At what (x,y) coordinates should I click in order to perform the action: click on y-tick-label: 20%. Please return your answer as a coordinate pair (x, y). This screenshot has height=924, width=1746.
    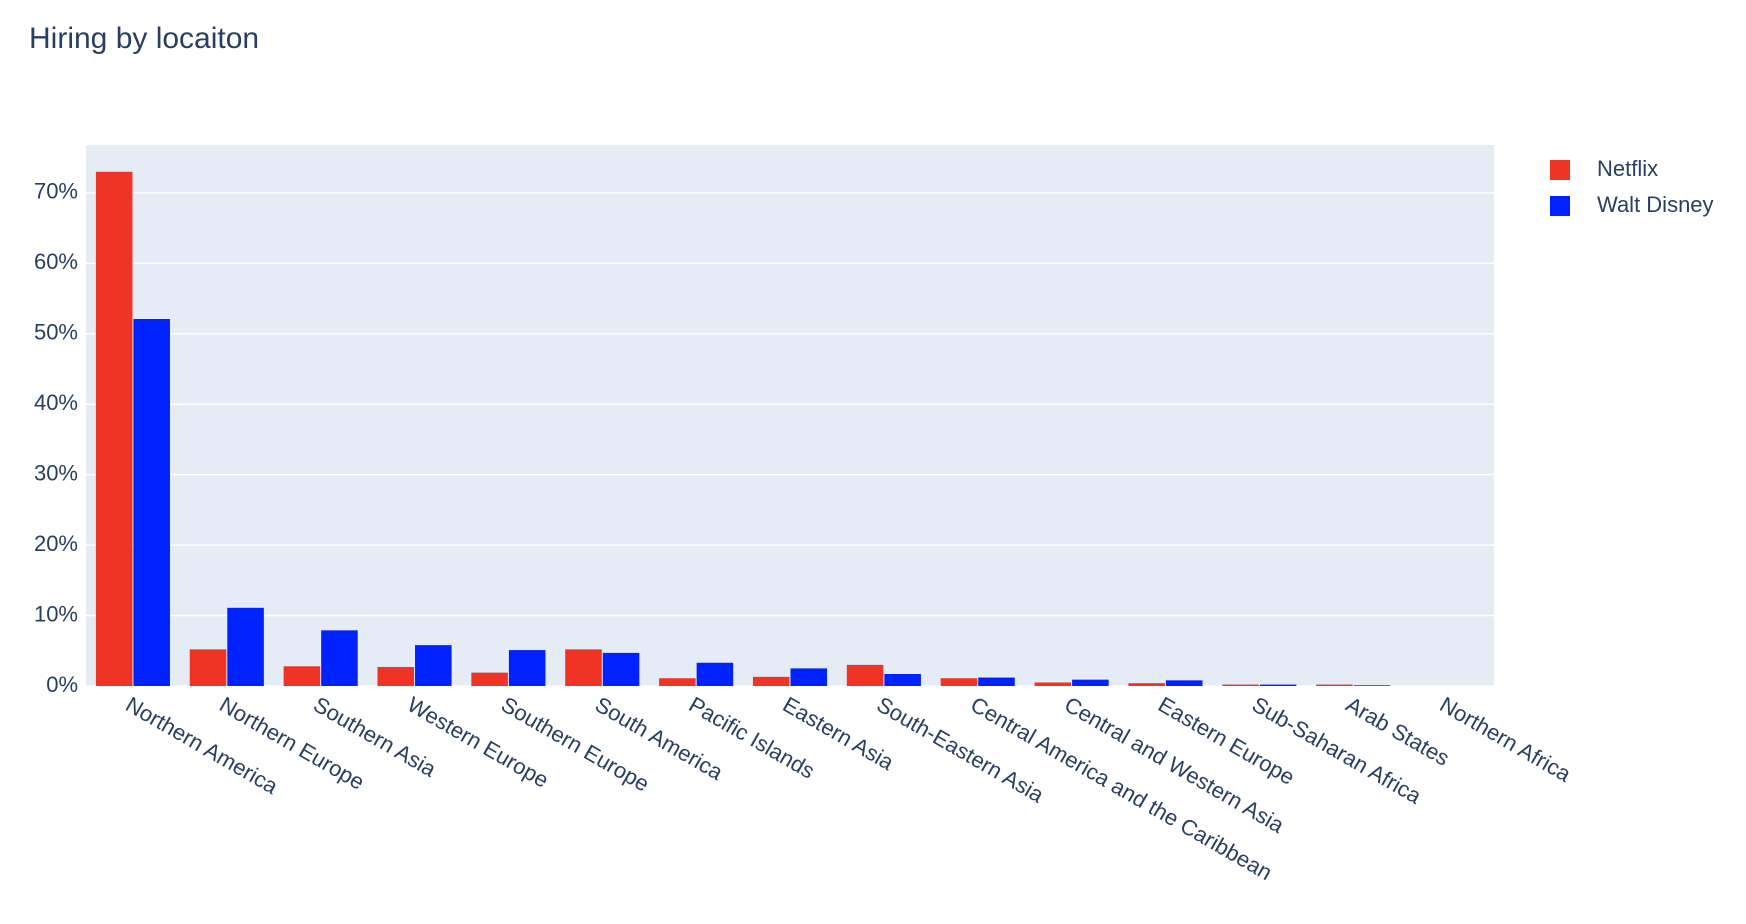
    Looking at the image, I should click on (56, 543).